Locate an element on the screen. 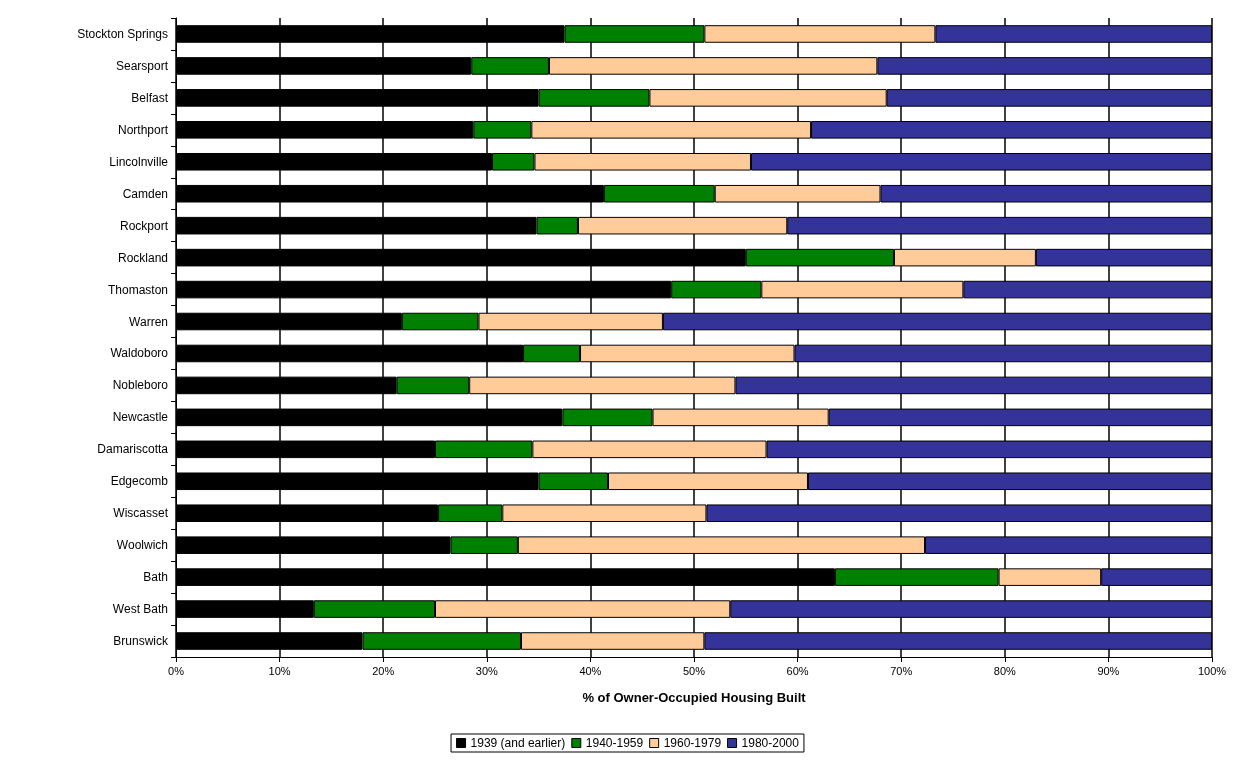 The width and height of the screenshot is (1255, 778). y-tick-label: Searsport is located at coordinates (142, 65).